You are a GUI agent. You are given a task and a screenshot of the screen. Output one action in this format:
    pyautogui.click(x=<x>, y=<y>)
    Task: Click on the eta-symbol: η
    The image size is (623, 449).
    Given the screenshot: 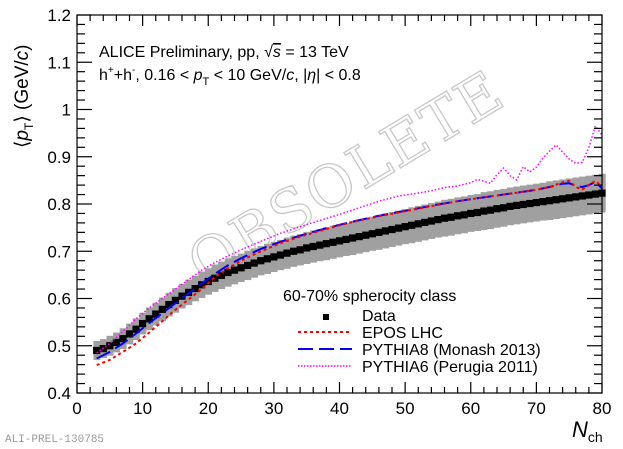 What is the action you would take?
    pyautogui.click(x=311, y=75)
    